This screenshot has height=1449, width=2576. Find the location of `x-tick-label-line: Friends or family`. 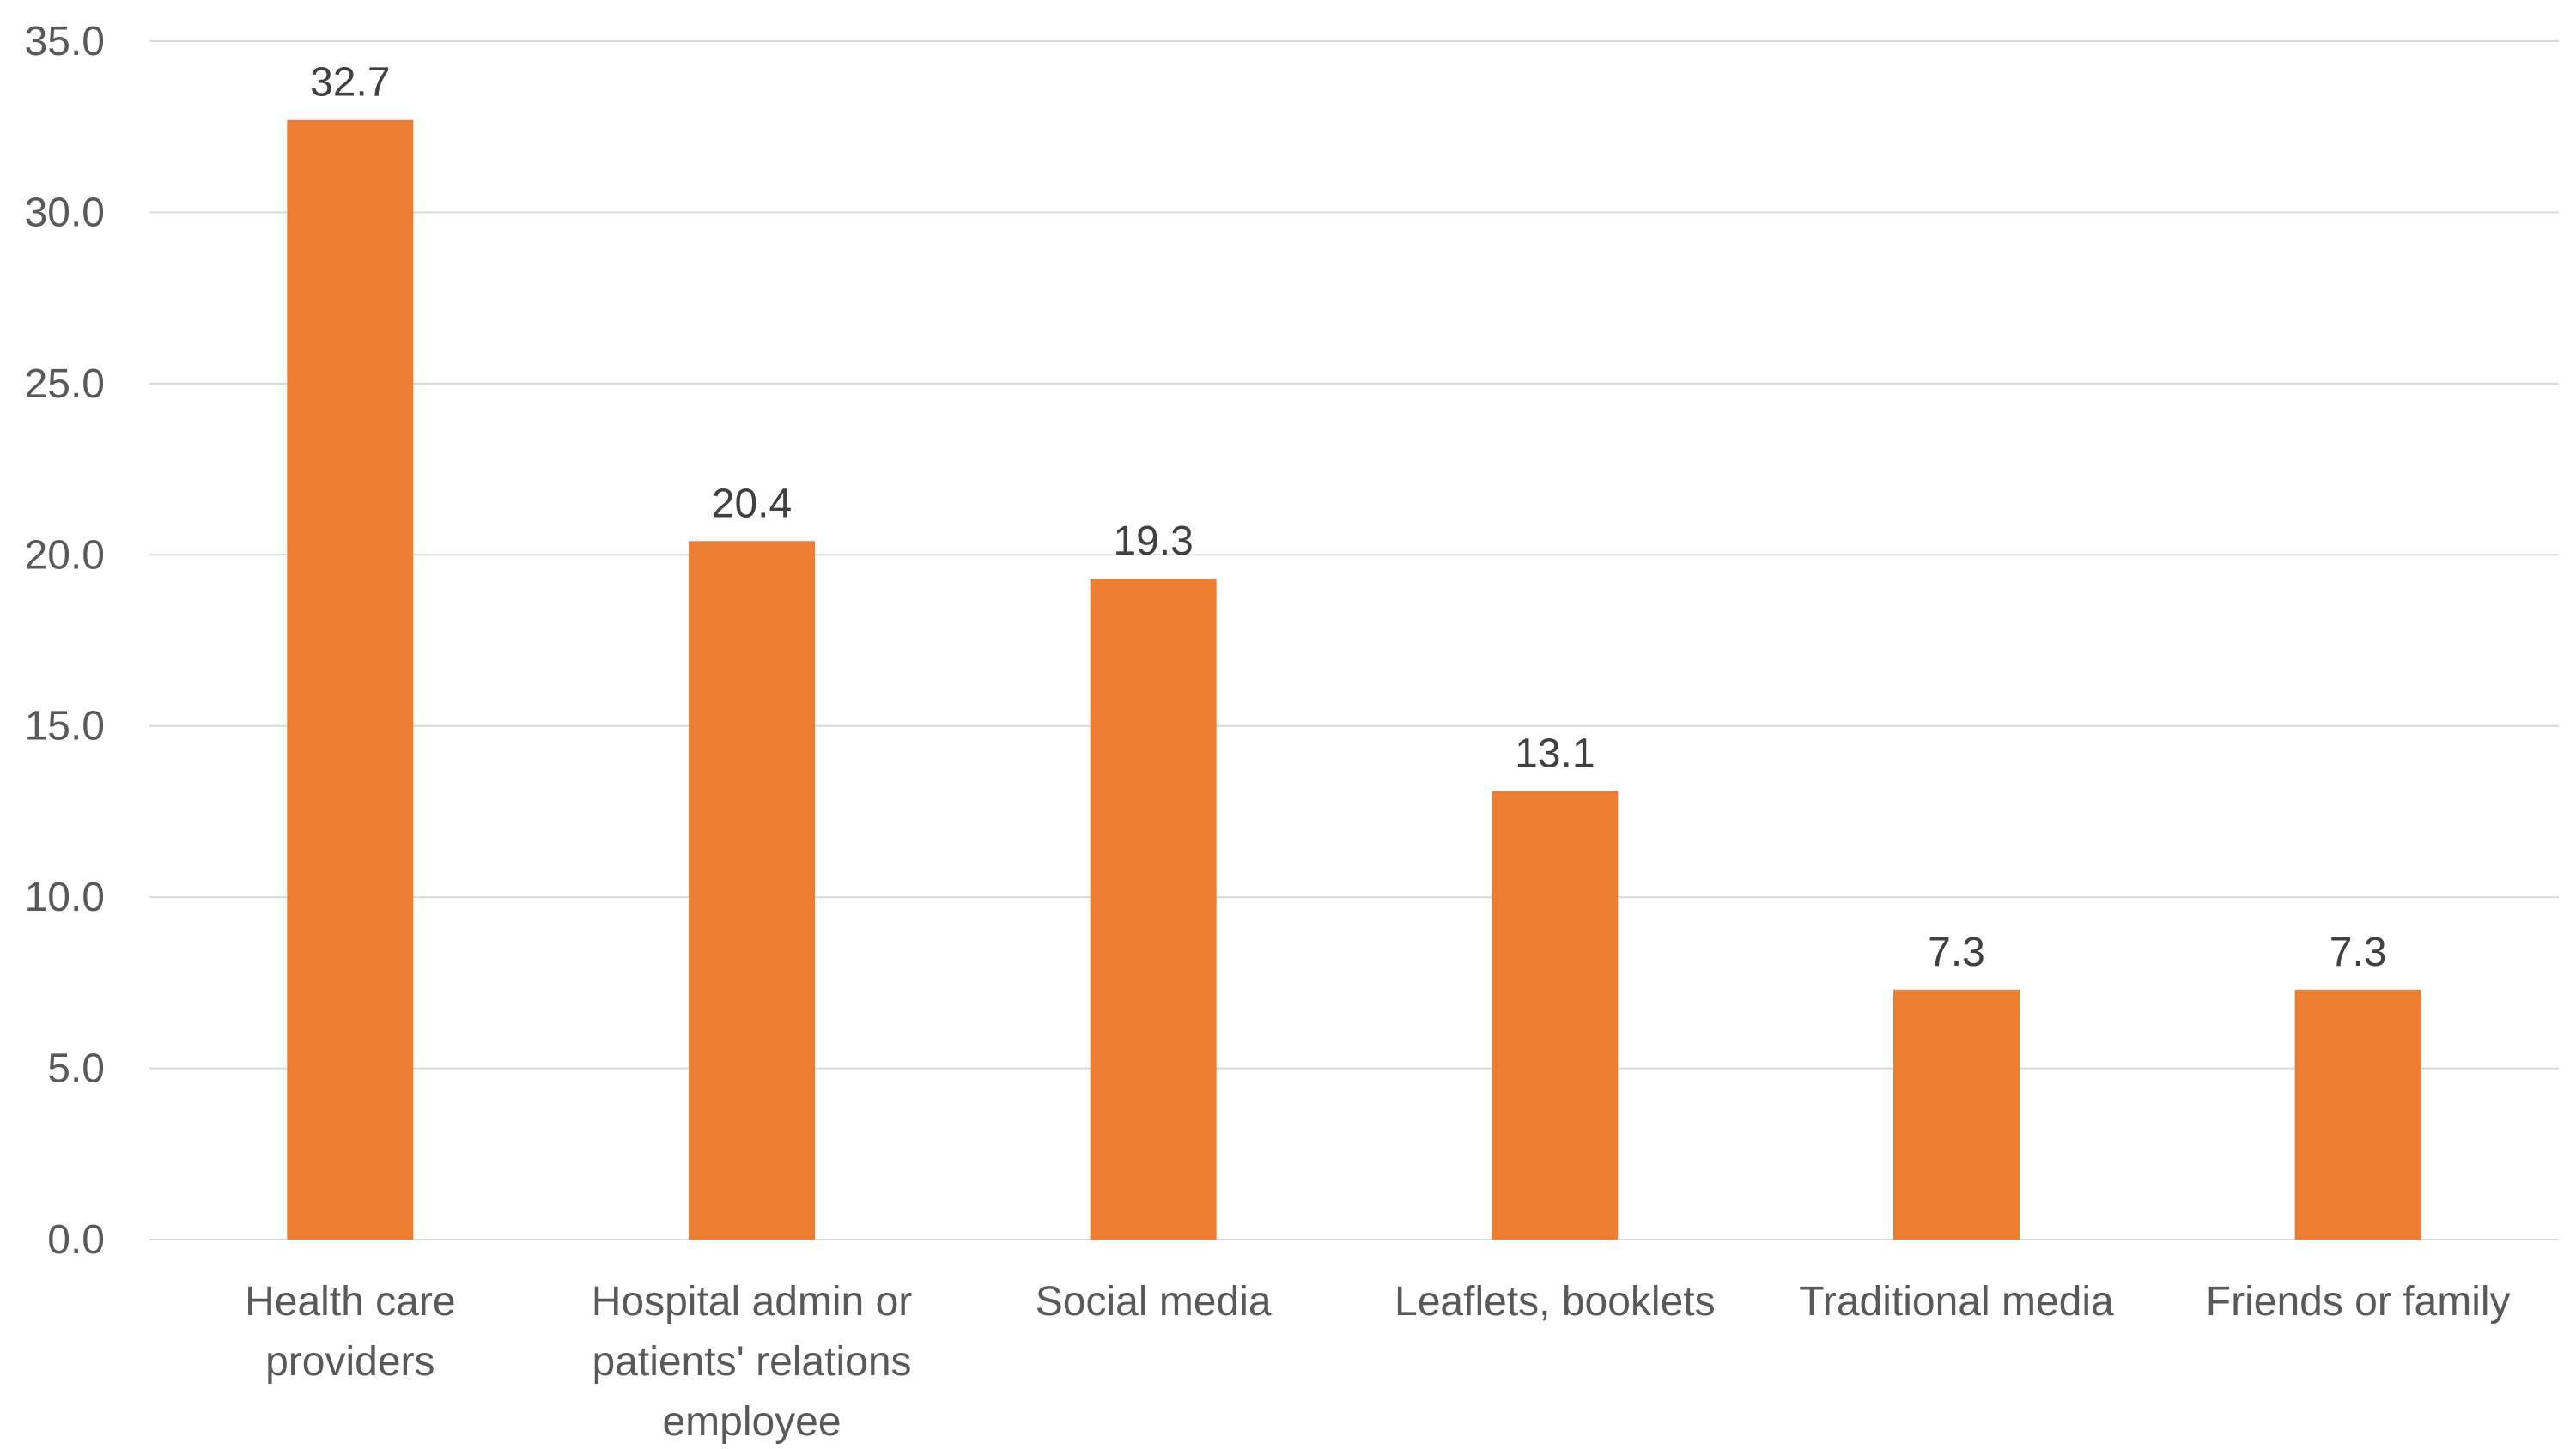

x-tick-label-line: Friends or family is located at coordinates (2358, 1302).